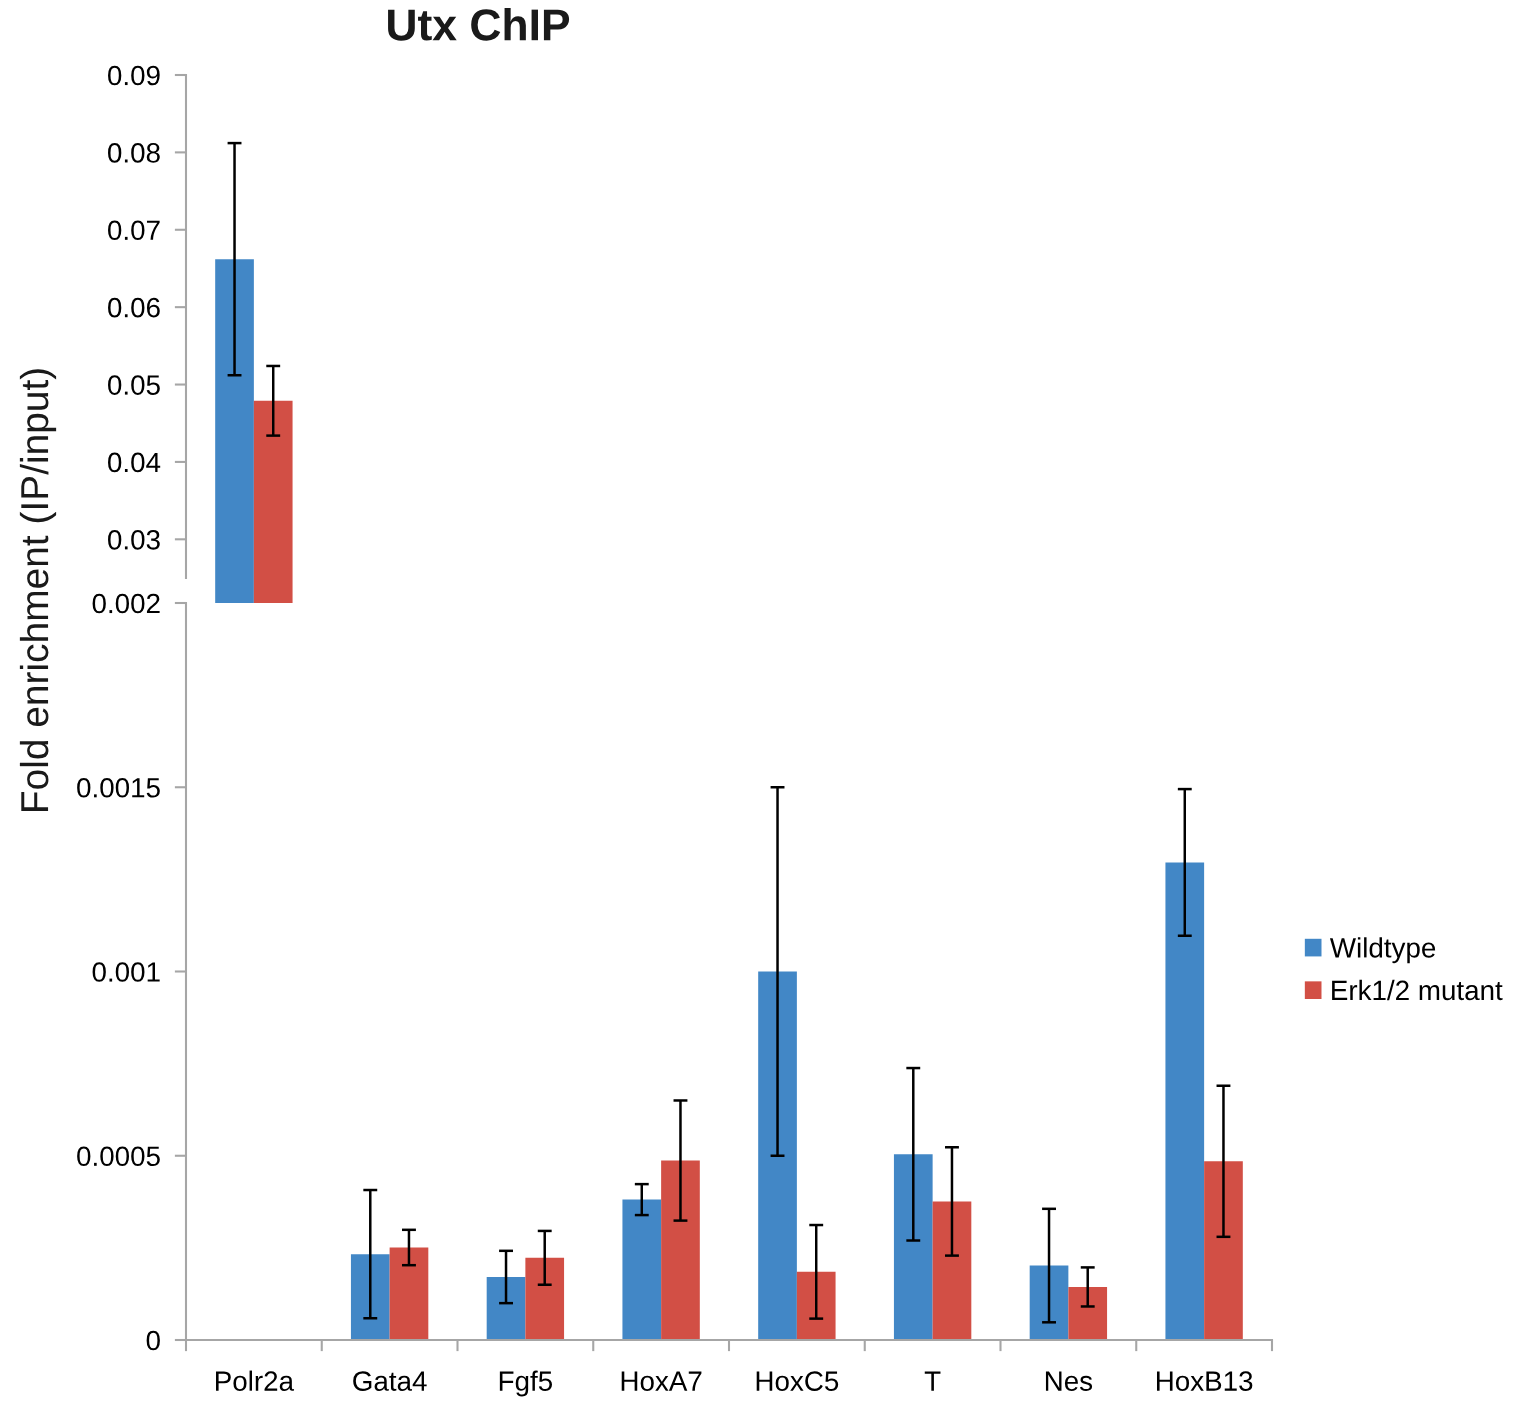 Image resolution: width=1516 pixels, height=1409 pixels. Describe the element at coordinates (134, 307) in the screenshot. I see `y-tick-label: 0.06` at that location.